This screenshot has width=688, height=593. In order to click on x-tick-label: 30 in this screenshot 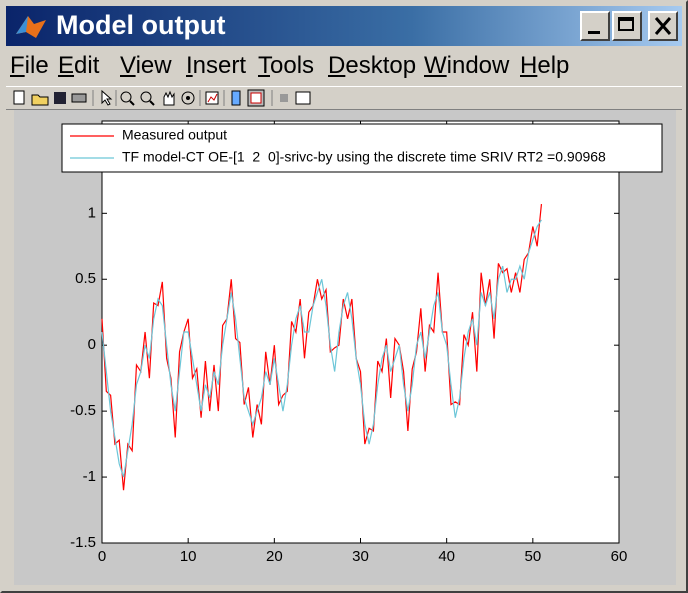, I will do `click(360, 556)`.